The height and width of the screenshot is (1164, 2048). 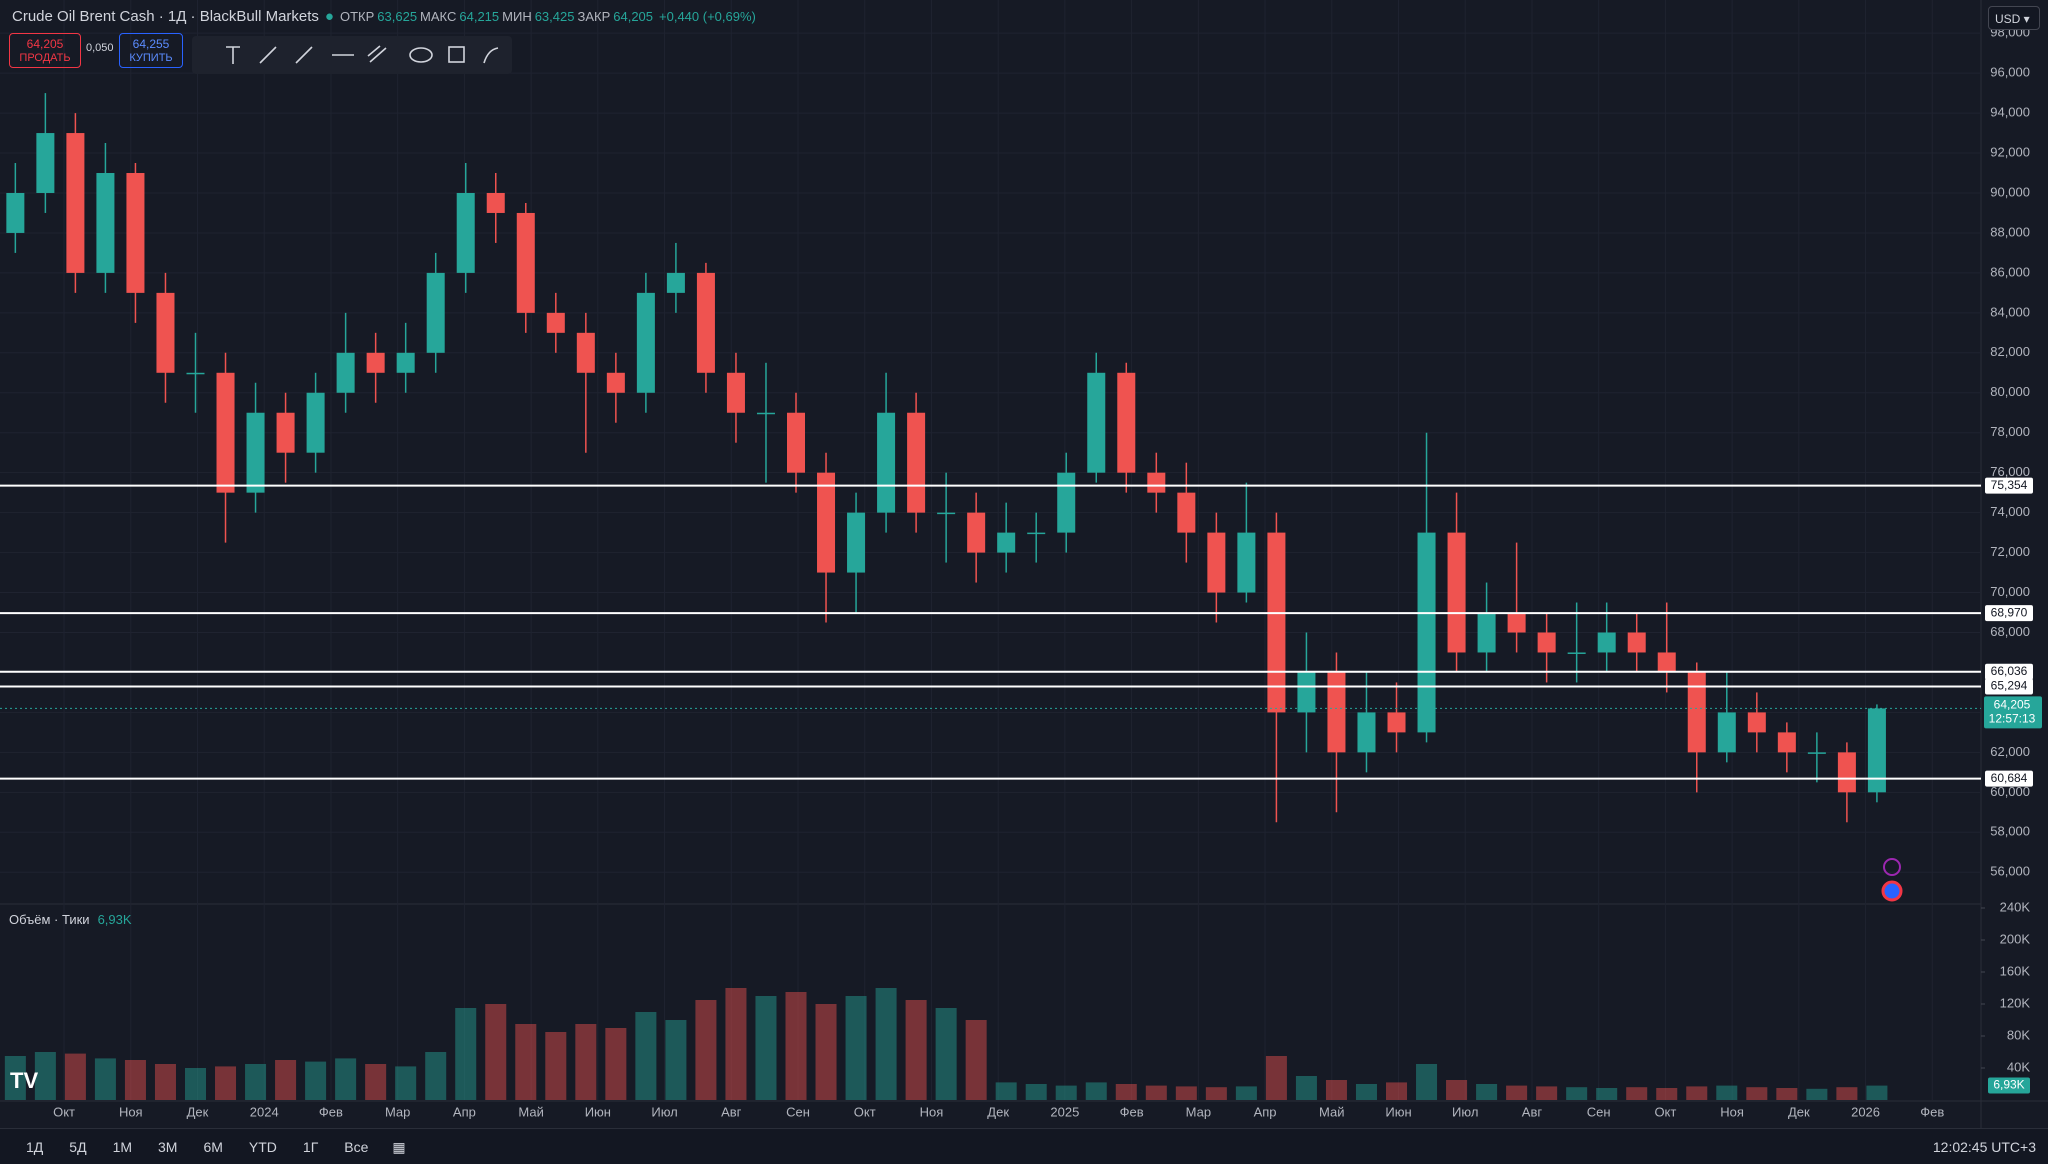 What do you see at coordinates (2018, 1066) in the screenshot?
I see `volume-tick-label: 40K` at bounding box center [2018, 1066].